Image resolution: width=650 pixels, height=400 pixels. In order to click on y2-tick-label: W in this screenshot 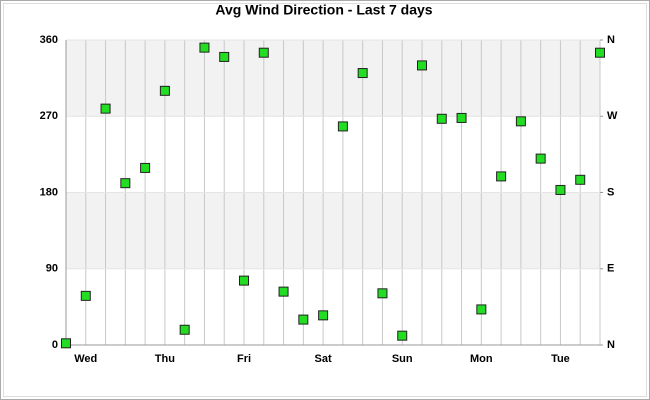, I will do `click(612, 116)`.